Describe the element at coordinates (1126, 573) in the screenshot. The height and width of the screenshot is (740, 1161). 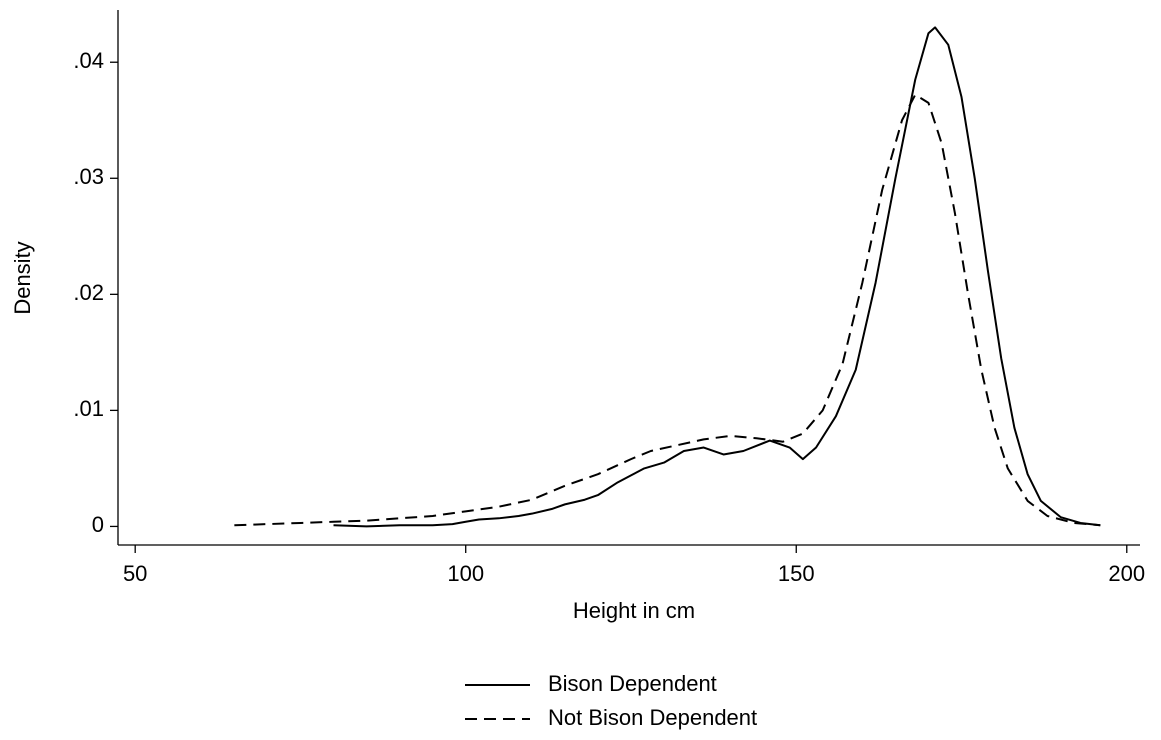
I see `x-tick-label: 200` at that location.